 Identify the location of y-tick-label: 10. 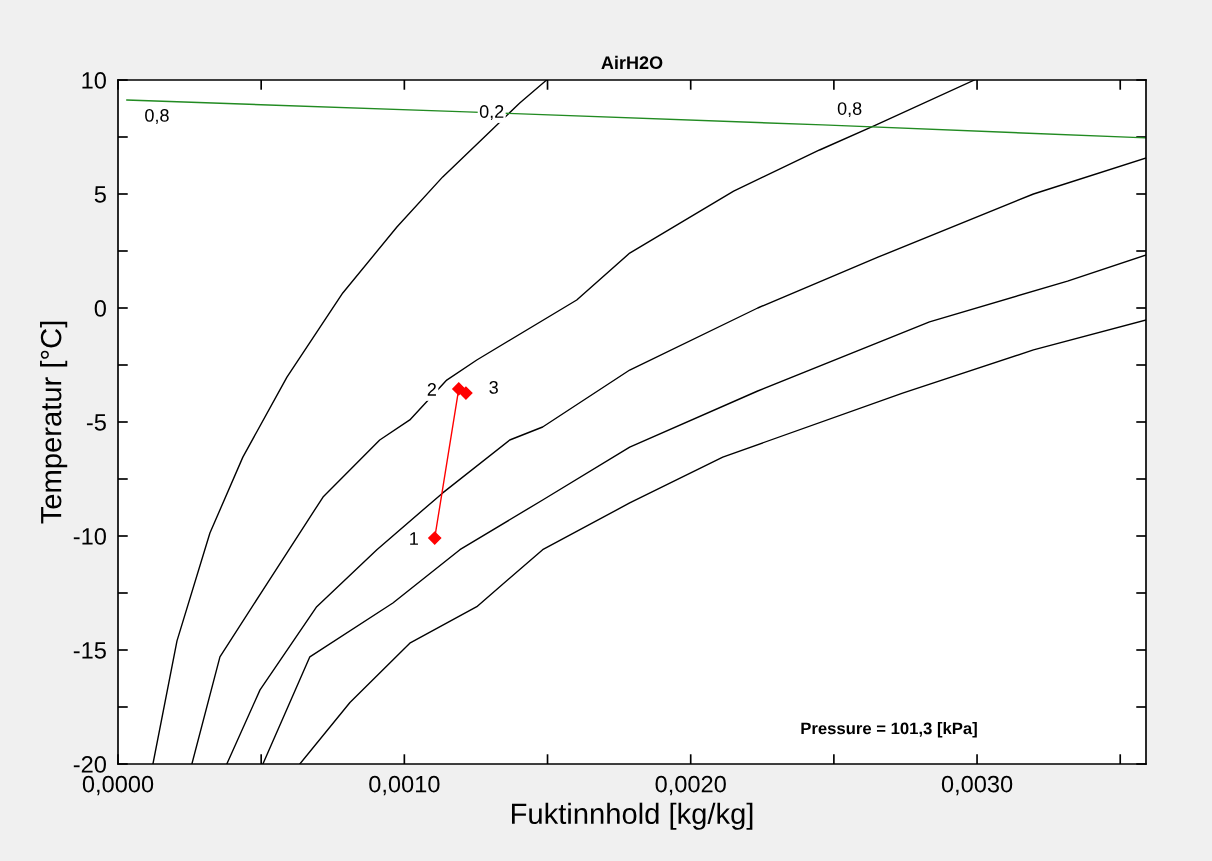
(94, 80).